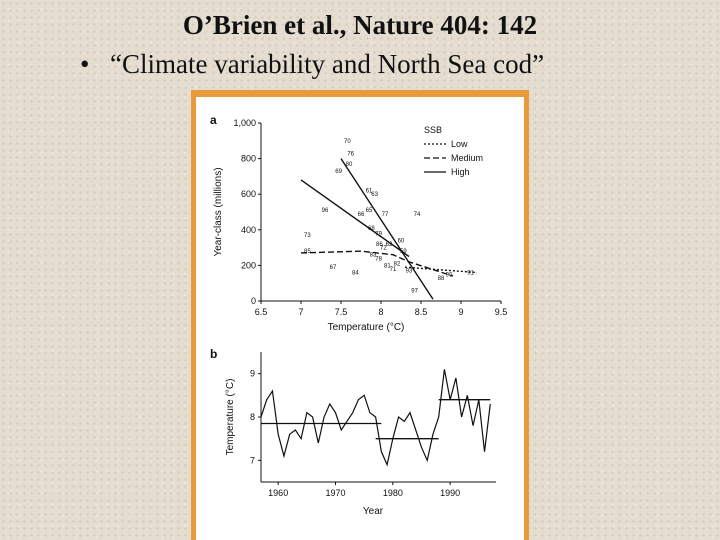  I want to click on legend-label-high: High, so click(460, 172).